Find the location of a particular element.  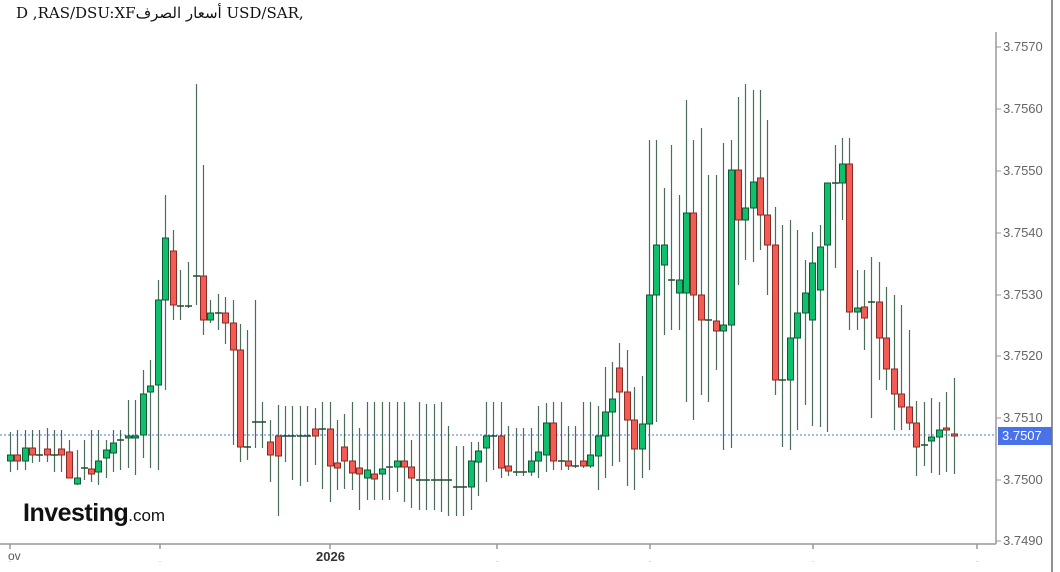

y-axis-label: 3.7500 is located at coordinates (1023, 479).